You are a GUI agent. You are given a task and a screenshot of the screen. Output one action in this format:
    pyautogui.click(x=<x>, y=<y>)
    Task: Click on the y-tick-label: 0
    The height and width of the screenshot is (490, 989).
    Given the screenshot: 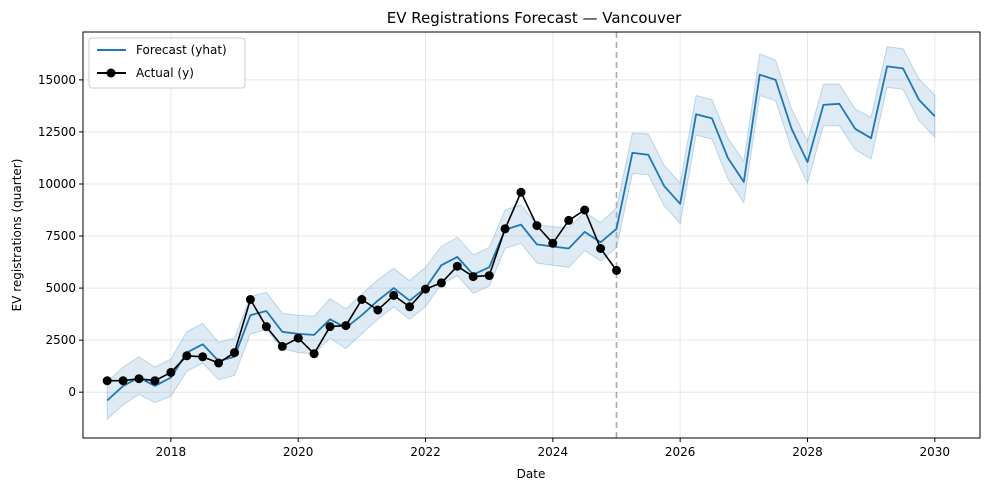 What is the action you would take?
    pyautogui.click(x=72, y=392)
    